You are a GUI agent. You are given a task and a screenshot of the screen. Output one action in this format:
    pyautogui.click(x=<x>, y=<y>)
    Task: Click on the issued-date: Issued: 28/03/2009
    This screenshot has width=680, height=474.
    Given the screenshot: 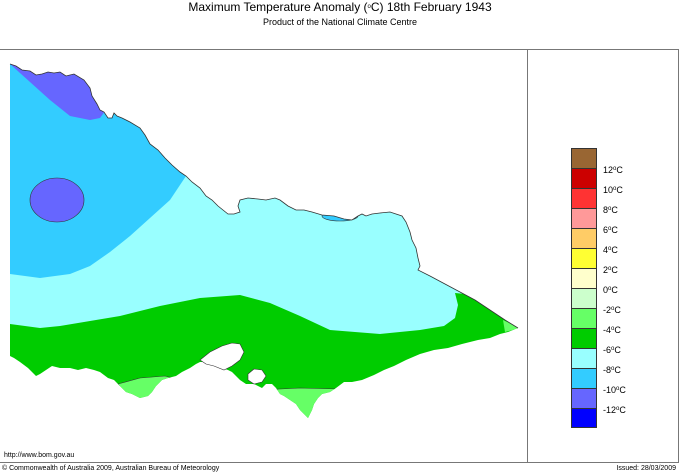 What is the action you would take?
    pyautogui.click(x=646, y=468)
    